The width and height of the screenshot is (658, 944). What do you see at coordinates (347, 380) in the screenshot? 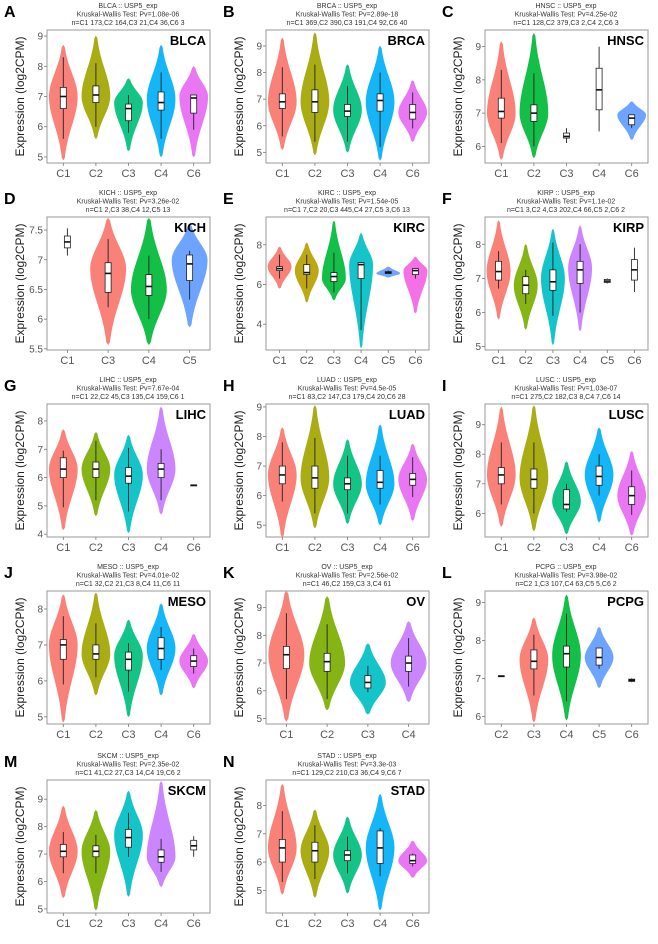
I see `plot-title: LUAD :: USP5_exp` at bounding box center [347, 380].